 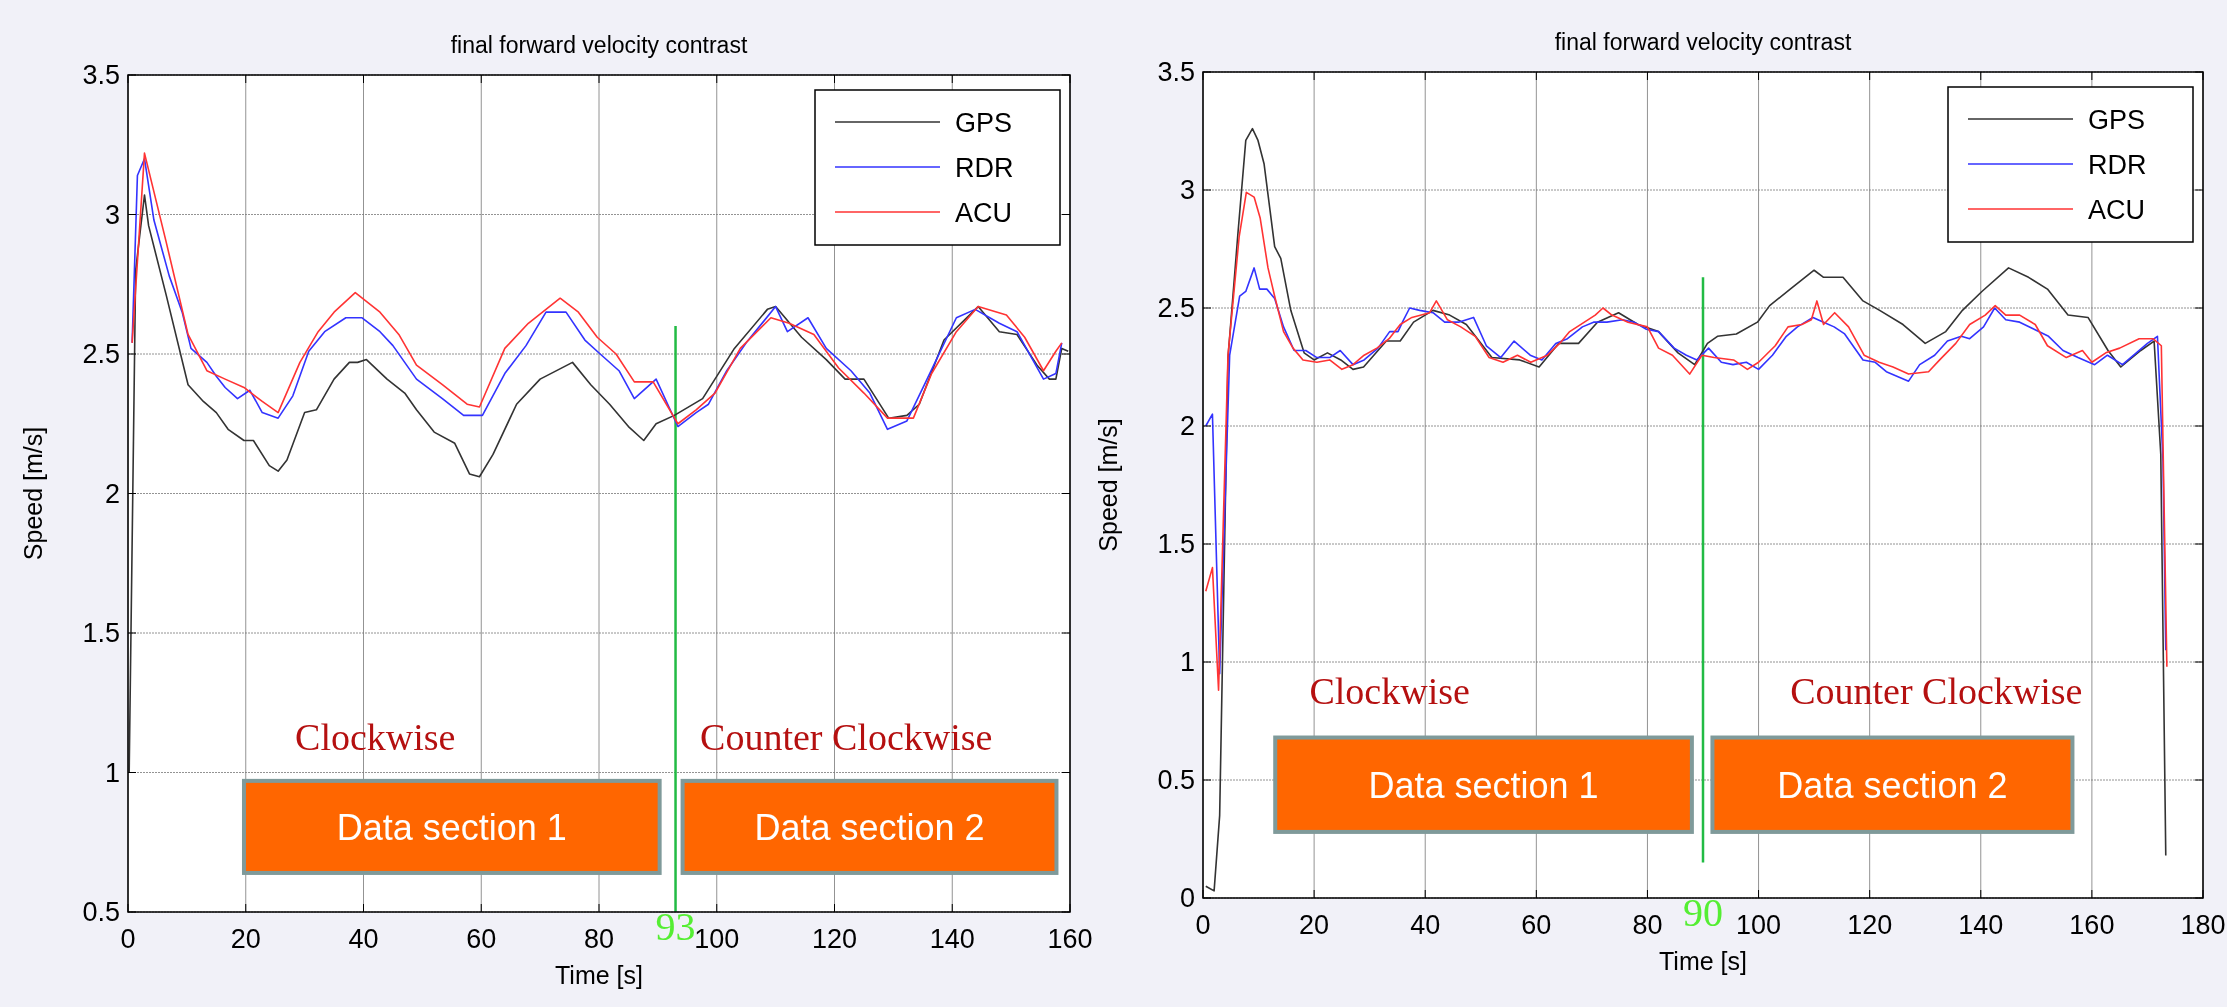 What do you see at coordinates (1703, 912) in the screenshot?
I see `ref-line-label: 90` at bounding box center [1703, 912].